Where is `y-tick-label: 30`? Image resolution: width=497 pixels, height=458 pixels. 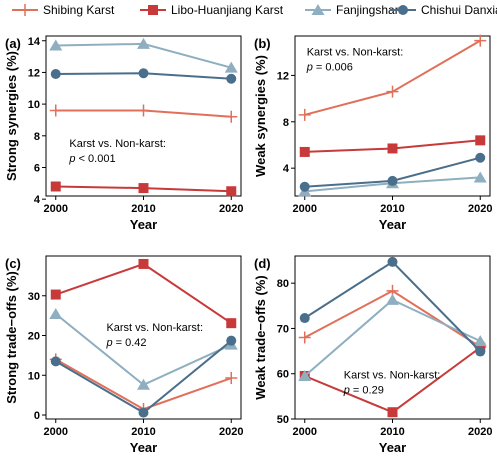
y-tick-label: 30 is located at coordinates (34, 297).